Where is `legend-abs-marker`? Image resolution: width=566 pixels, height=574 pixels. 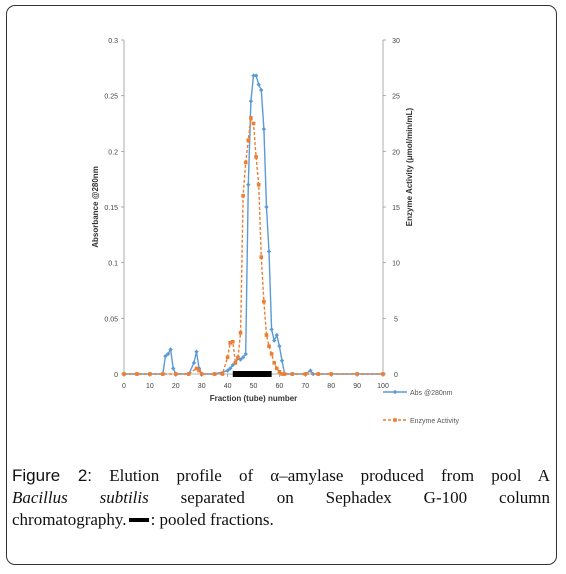
legend-abs-marker is located at coordinates (395, 392).